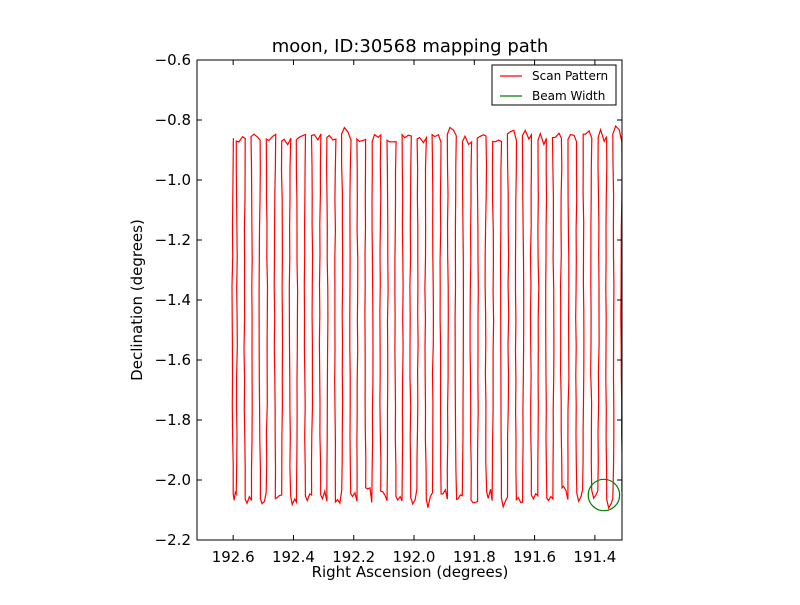  I want to click on x-tick-label: 191.4, so click(594, 557).